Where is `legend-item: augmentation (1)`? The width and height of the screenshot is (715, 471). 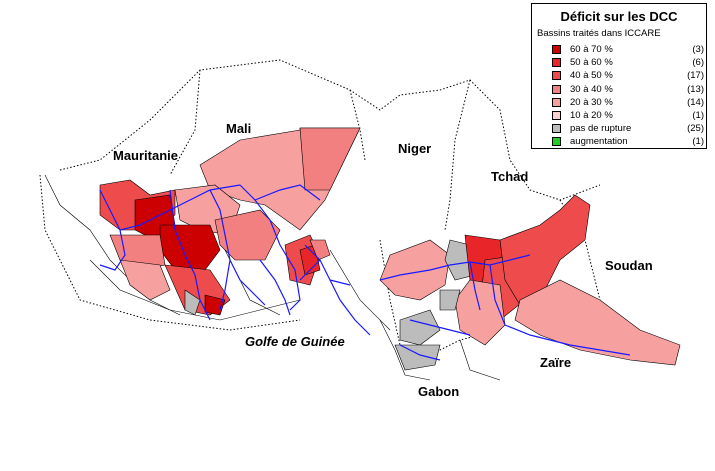
legend-item: augmentation (1) is located at coordinates (628, 141).